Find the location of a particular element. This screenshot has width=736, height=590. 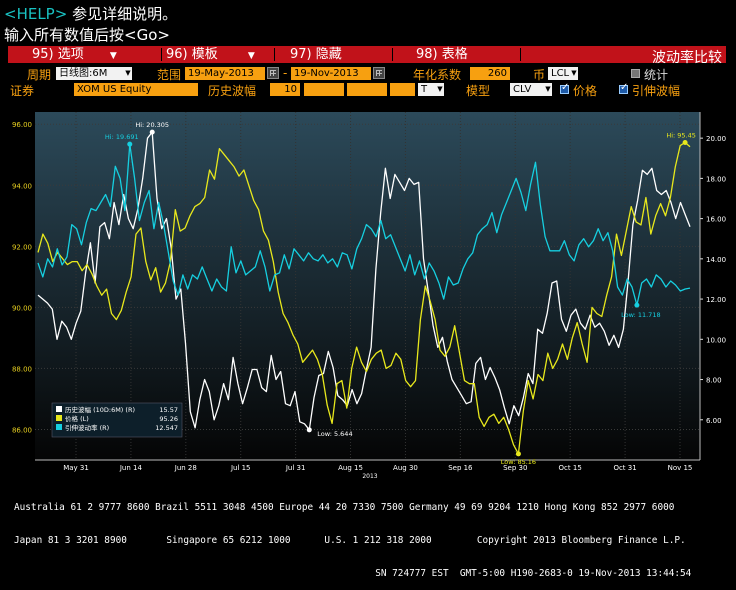

template-menu: 96) 模板 ▼ is located at coordinates (210, 54).